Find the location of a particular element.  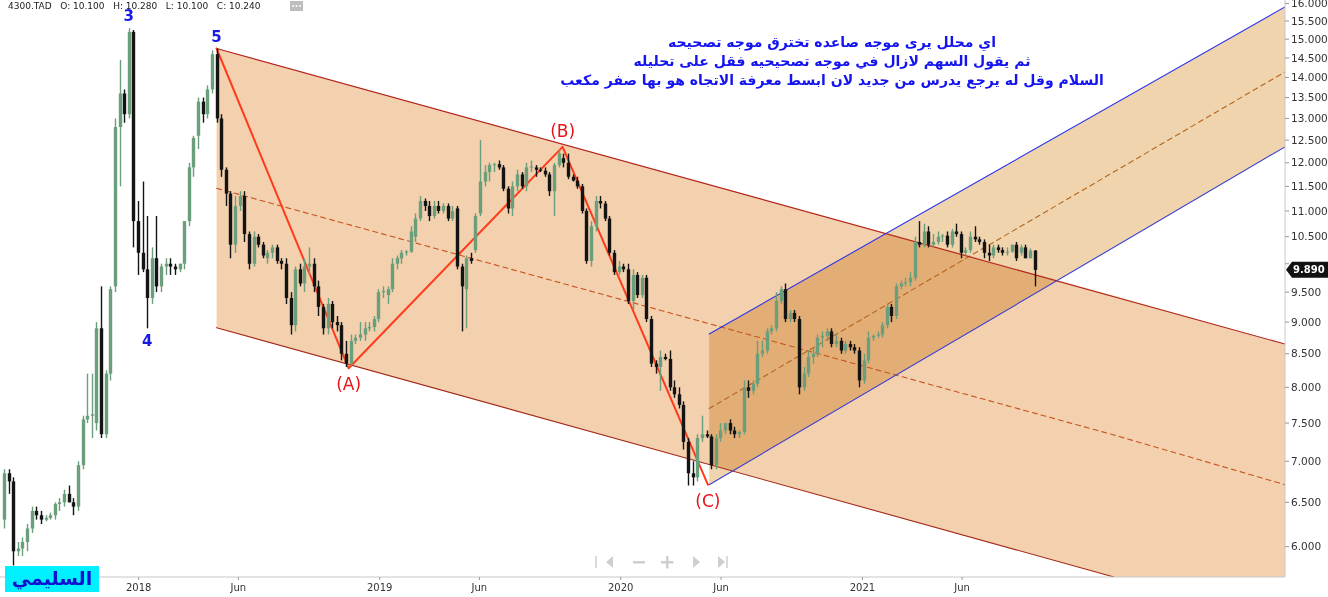

annotation: 4 is located at coordinates (147, 340).